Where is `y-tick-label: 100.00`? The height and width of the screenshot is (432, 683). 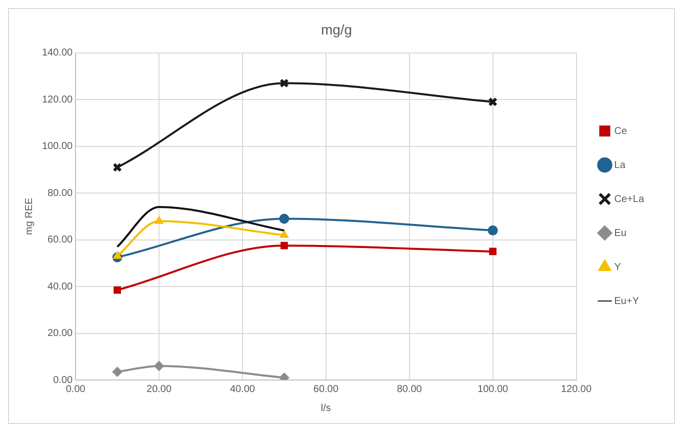 y-tick-label: 100.00 is located at coordinates (58, 146).